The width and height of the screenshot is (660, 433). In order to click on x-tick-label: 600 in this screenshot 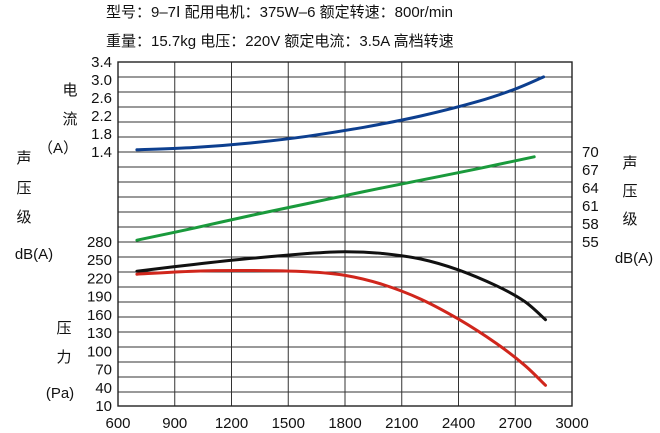, I will do `click(117, 423)`.